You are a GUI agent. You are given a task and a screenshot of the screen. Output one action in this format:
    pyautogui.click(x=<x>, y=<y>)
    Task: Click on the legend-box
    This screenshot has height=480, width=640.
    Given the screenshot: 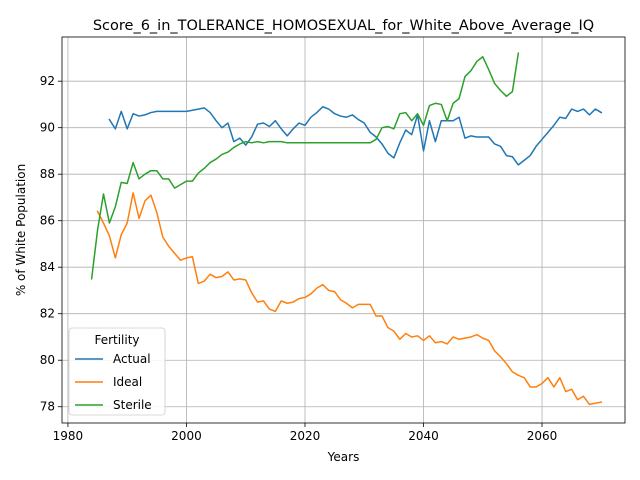 What is the action you would take?
    pyautogui.click(x=117, y=371)
    